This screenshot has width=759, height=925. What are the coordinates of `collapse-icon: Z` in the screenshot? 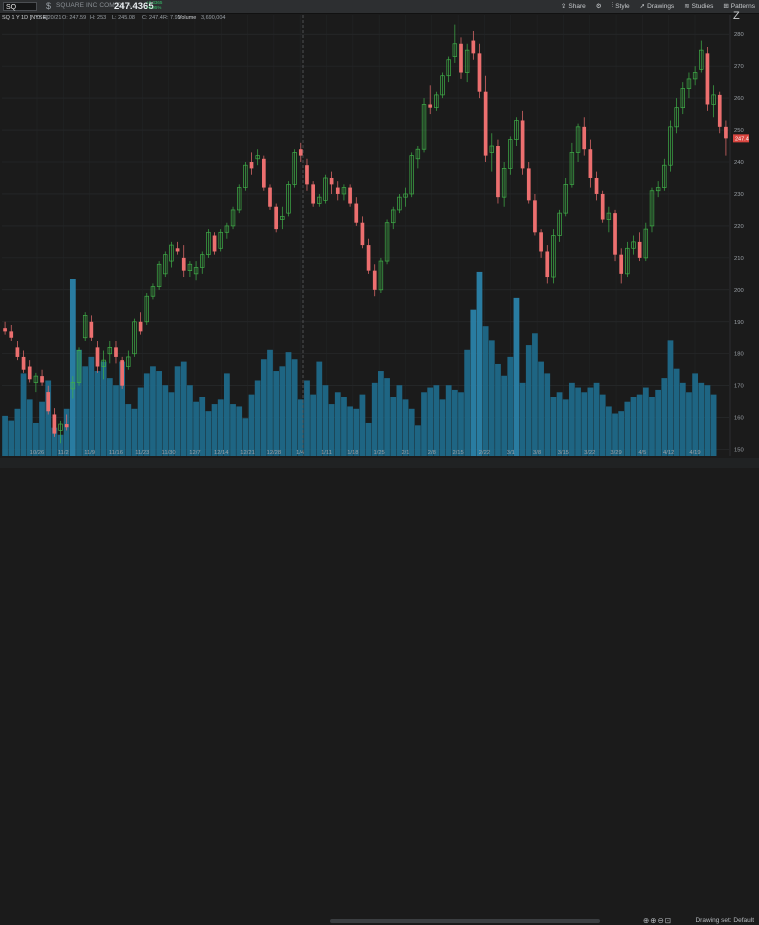 It's located at (736, 16).